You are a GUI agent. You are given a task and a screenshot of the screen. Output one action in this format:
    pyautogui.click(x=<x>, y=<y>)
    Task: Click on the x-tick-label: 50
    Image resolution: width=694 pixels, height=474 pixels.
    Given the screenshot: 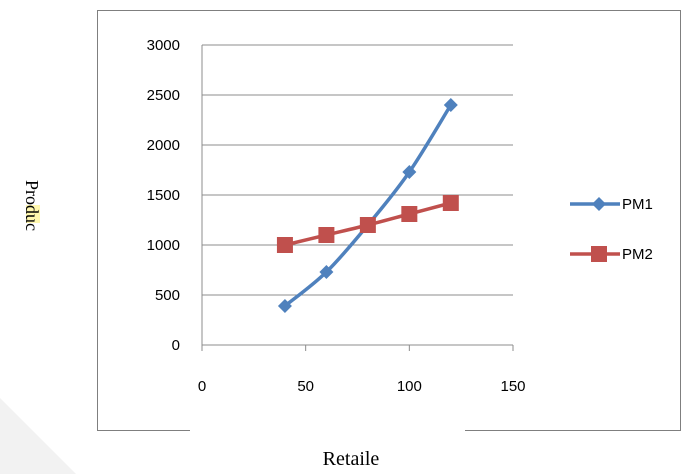 What is the action you would take?
    pyautogui.click(x=305, y=386)
    